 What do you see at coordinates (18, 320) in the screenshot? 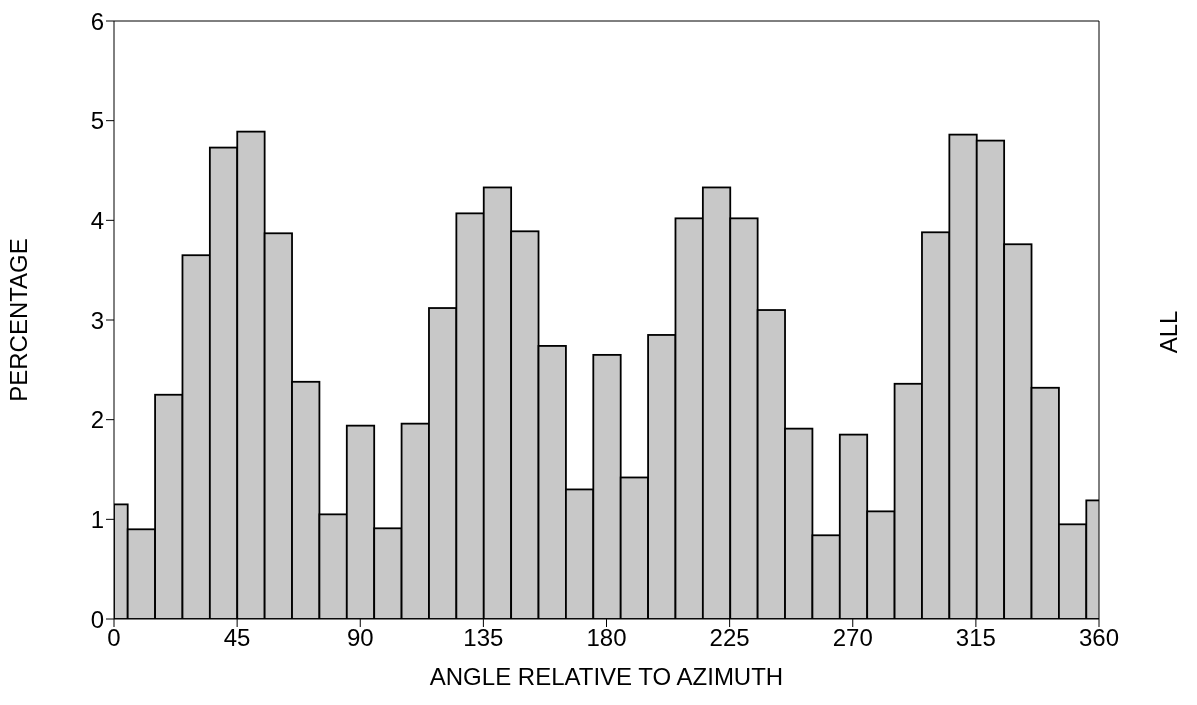
I see `y-axis-title: PERCENTAGE` at bounding box center [18, 320].